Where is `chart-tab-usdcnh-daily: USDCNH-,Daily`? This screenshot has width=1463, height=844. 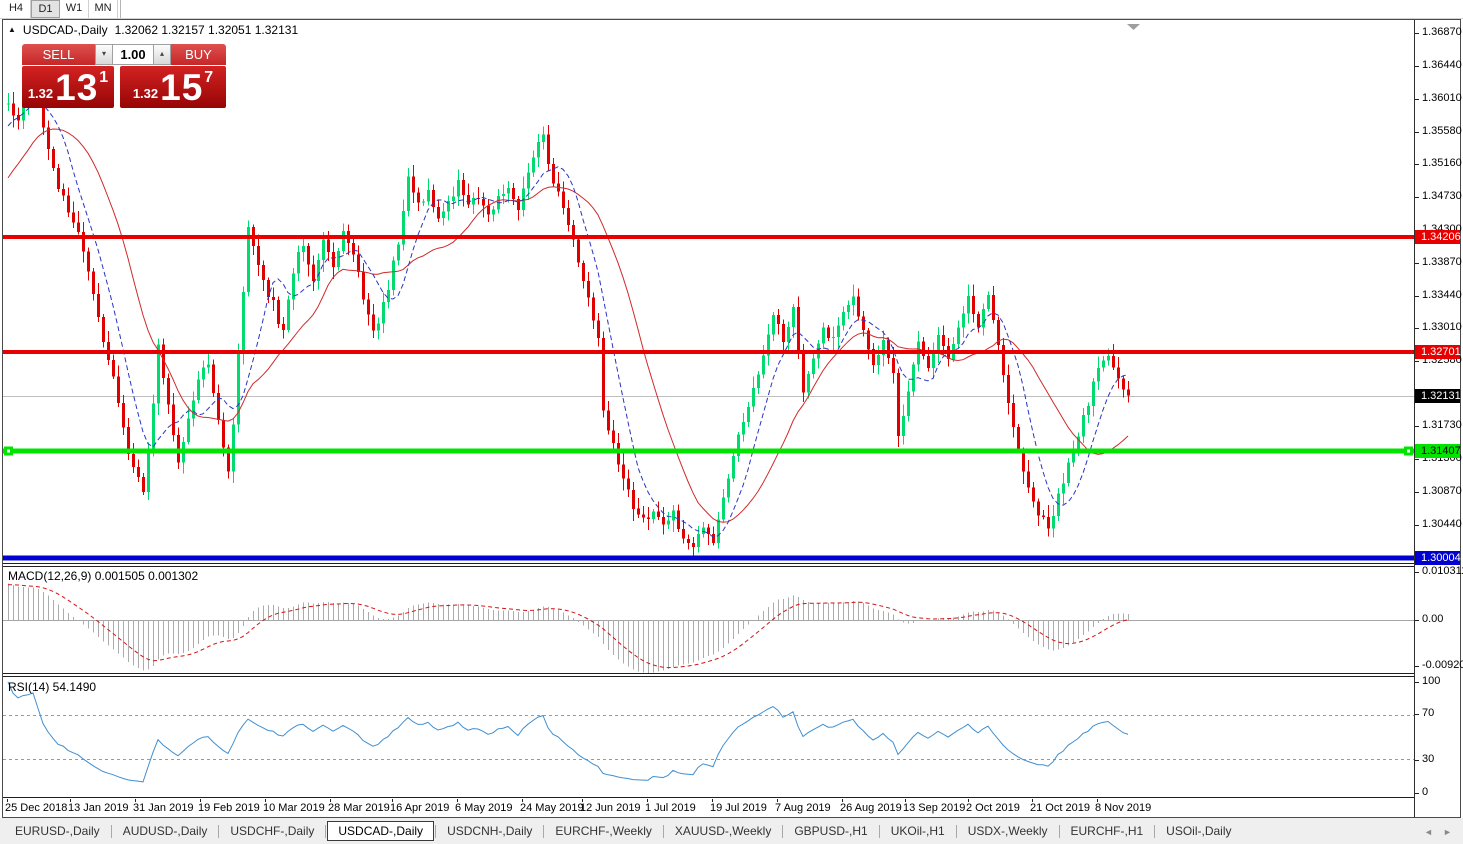
chart-tab-usdcnh-daily: USDCNH-,Daily is located at coordinates (490, 831).